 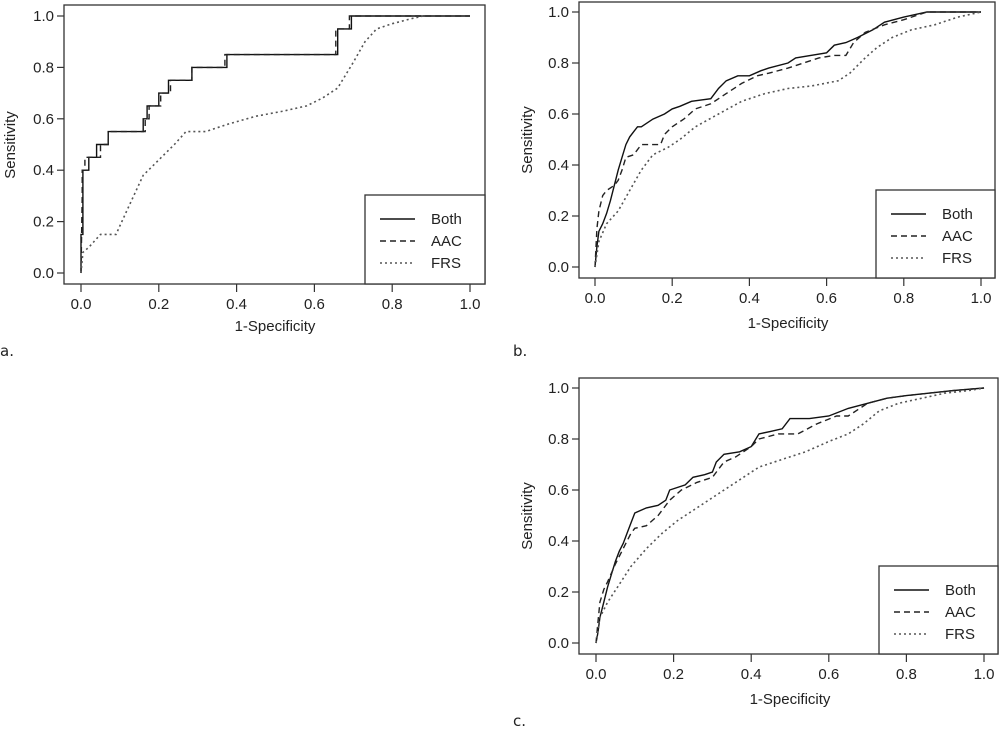 I want to click on panel-label: b., so click(x=520, y=351).